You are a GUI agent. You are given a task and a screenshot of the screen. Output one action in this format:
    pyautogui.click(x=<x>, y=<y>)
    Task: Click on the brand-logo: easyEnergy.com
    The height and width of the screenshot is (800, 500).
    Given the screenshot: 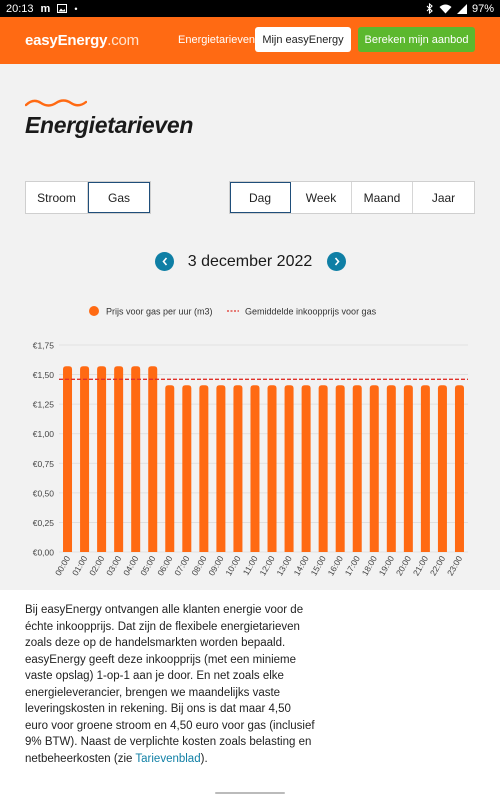 What is the action you would take?
    pyautogui.click(x=82, y=40)
    